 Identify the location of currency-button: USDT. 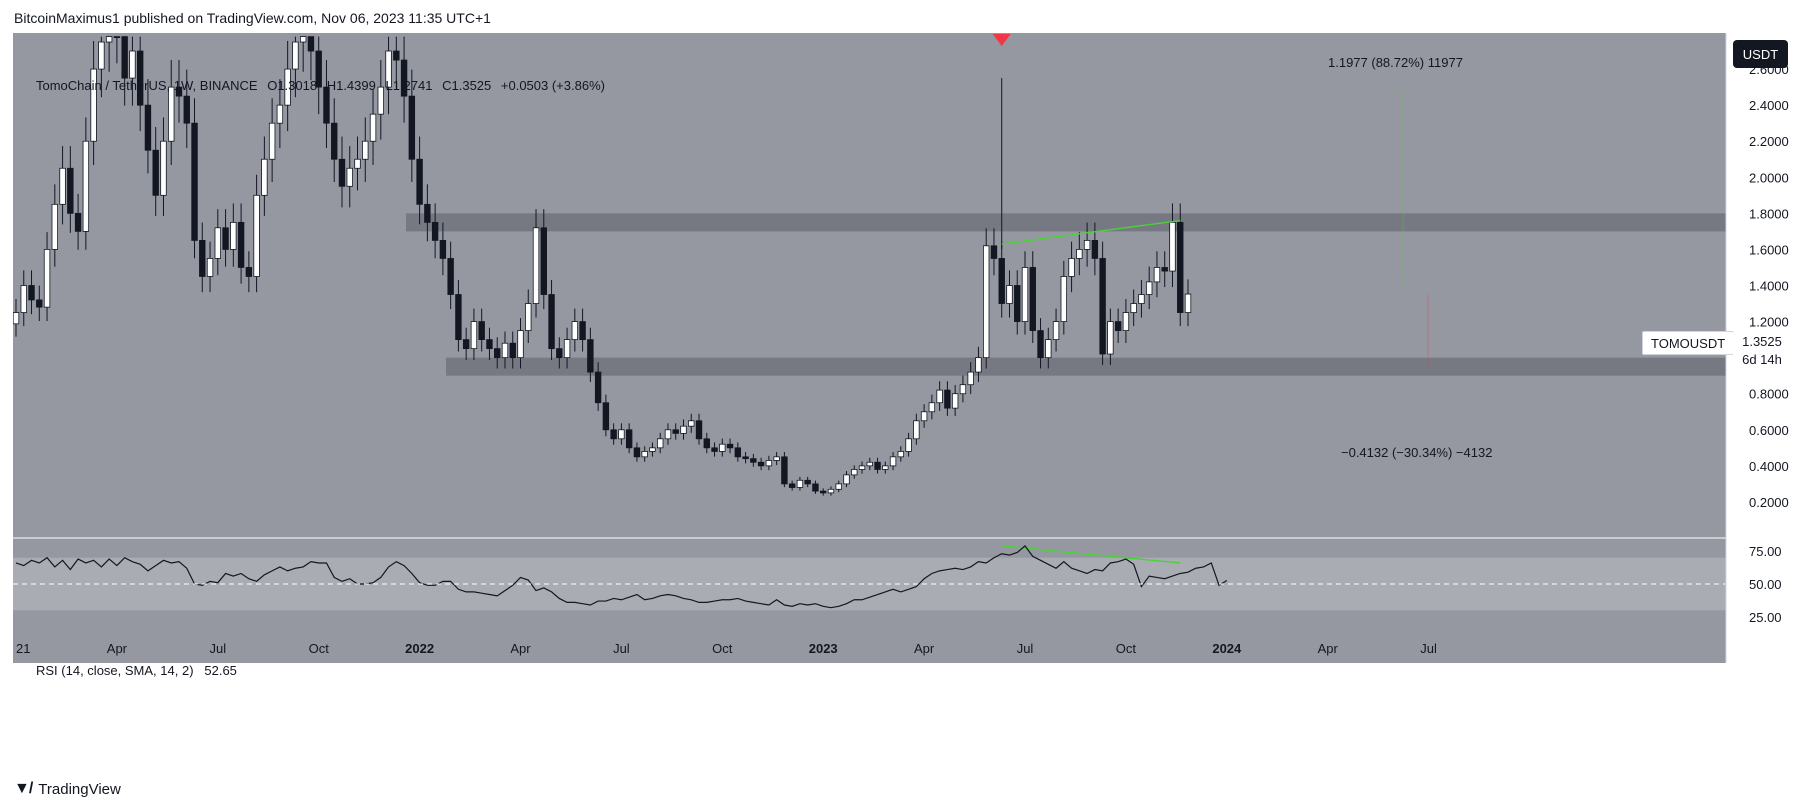
(1760, 54).